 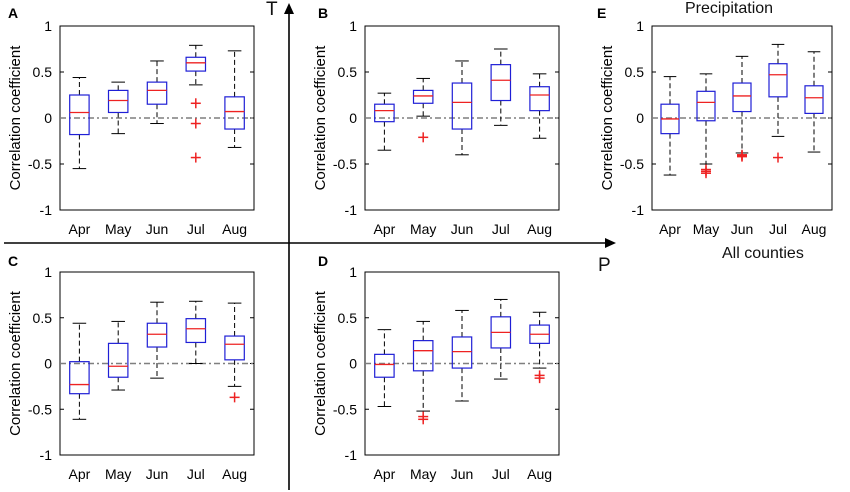 What do you see at coordinates (323, 13) in the screenshot?
I see `panel-label: B` at bounding box center [323, 13].